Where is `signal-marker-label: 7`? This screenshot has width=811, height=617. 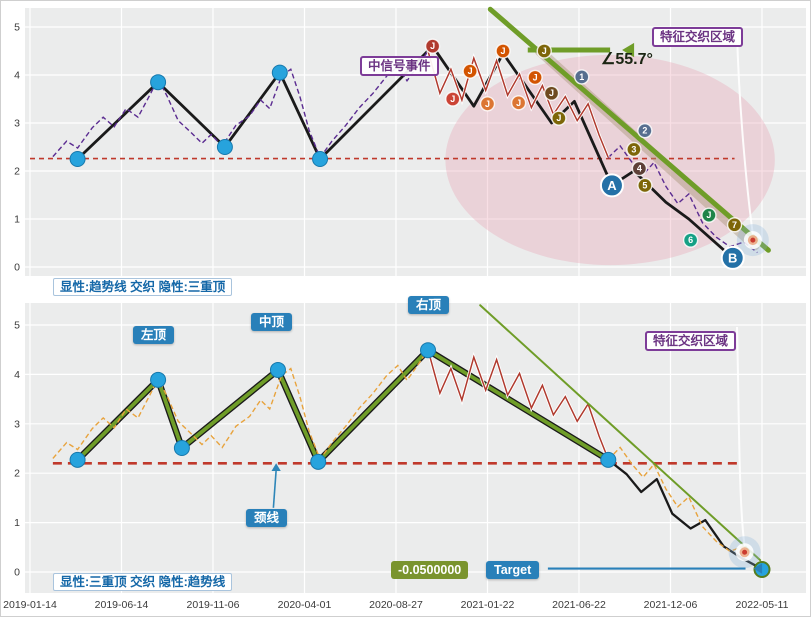
signal-marker-label: 7 is located at coordinates (734, 225).